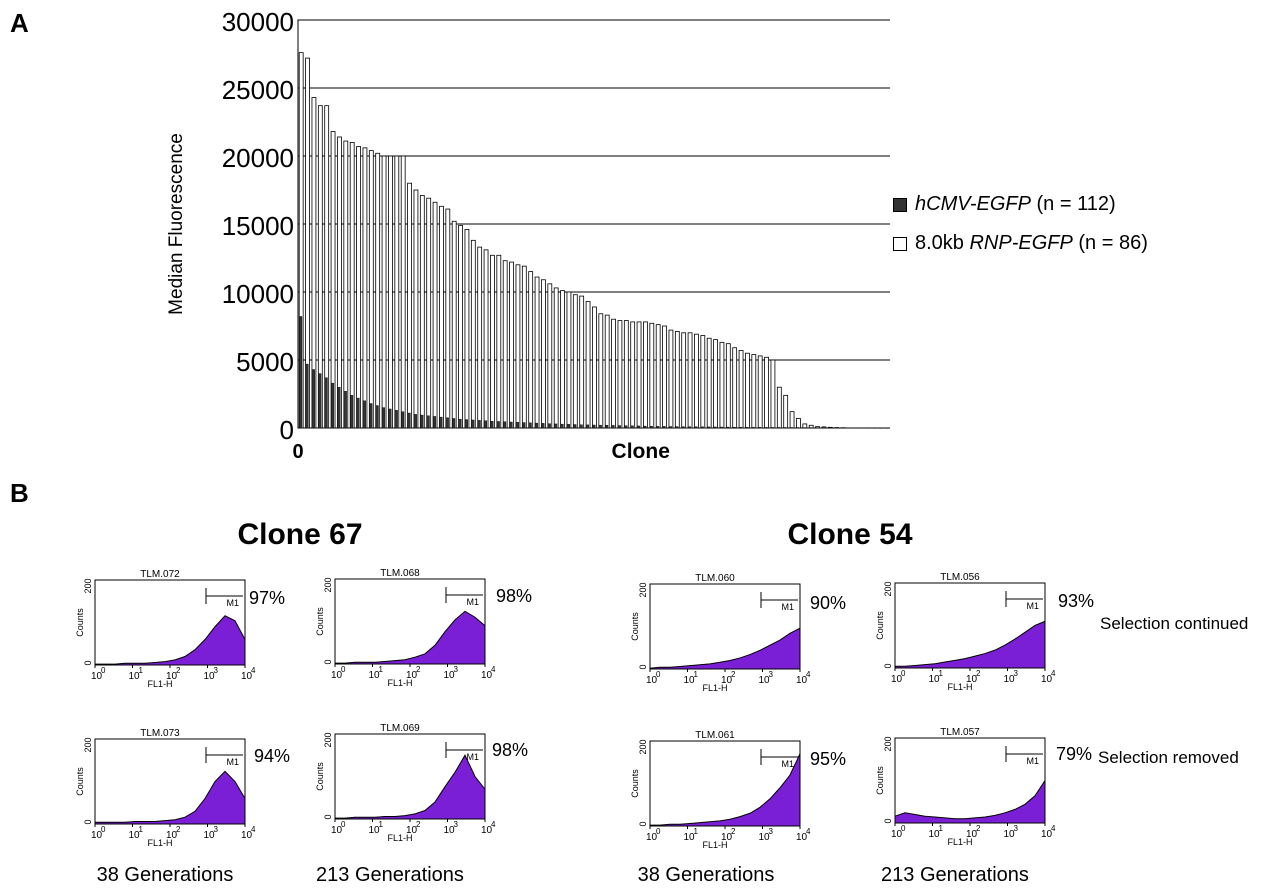 The width and height of the screenshot is (1270, 892). What do you see at coordinates (160, 733) in the screenshot?
I see `sample-id: TLM.073` at bounding box center [160, 733].